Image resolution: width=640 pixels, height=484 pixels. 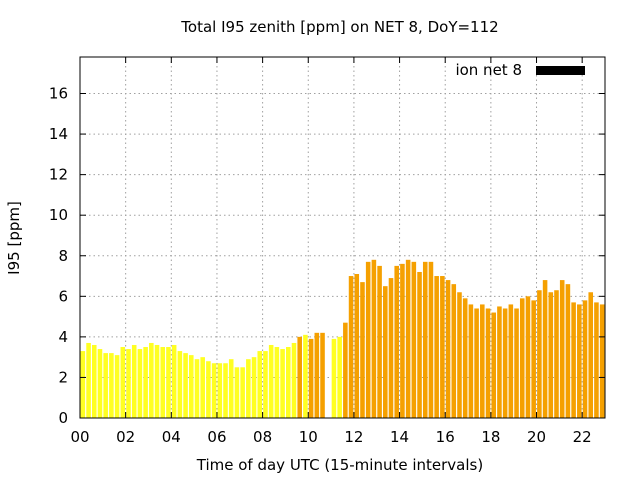 What do you see at coordinates (171, 437) in the screenshot?
I see `x-tick-label: 04` at bounding box center [171, 437].